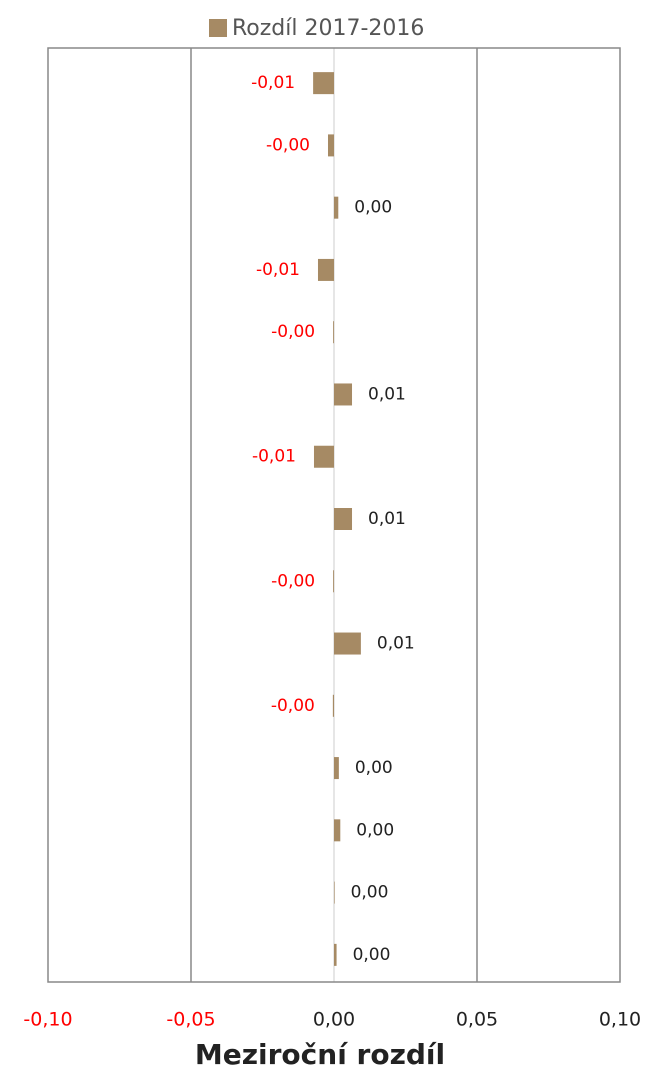  Describe the element at coordinates (190, 1020) in the screenshot. I see `x-tick-label: -0,05` at that location.